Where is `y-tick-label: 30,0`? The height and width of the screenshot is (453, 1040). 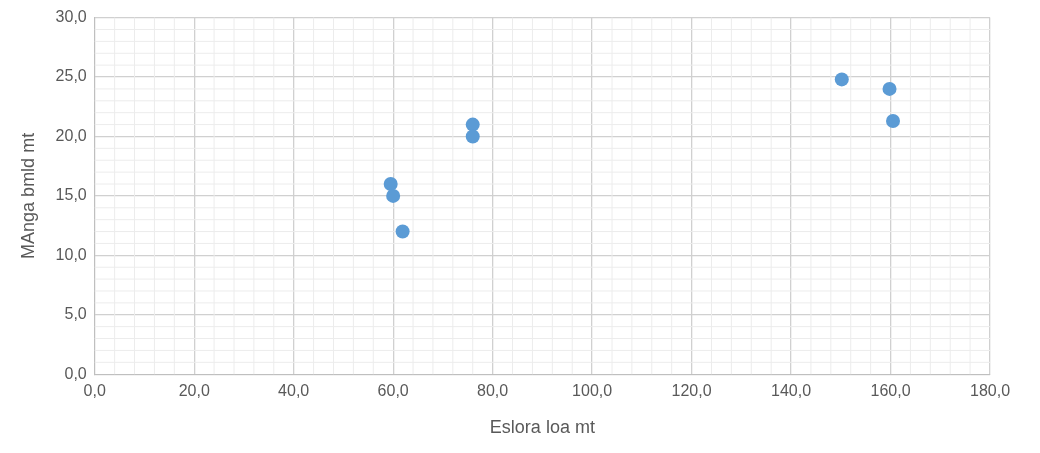
y-tick-label: 30,0 is located at coordinates (71, 17).